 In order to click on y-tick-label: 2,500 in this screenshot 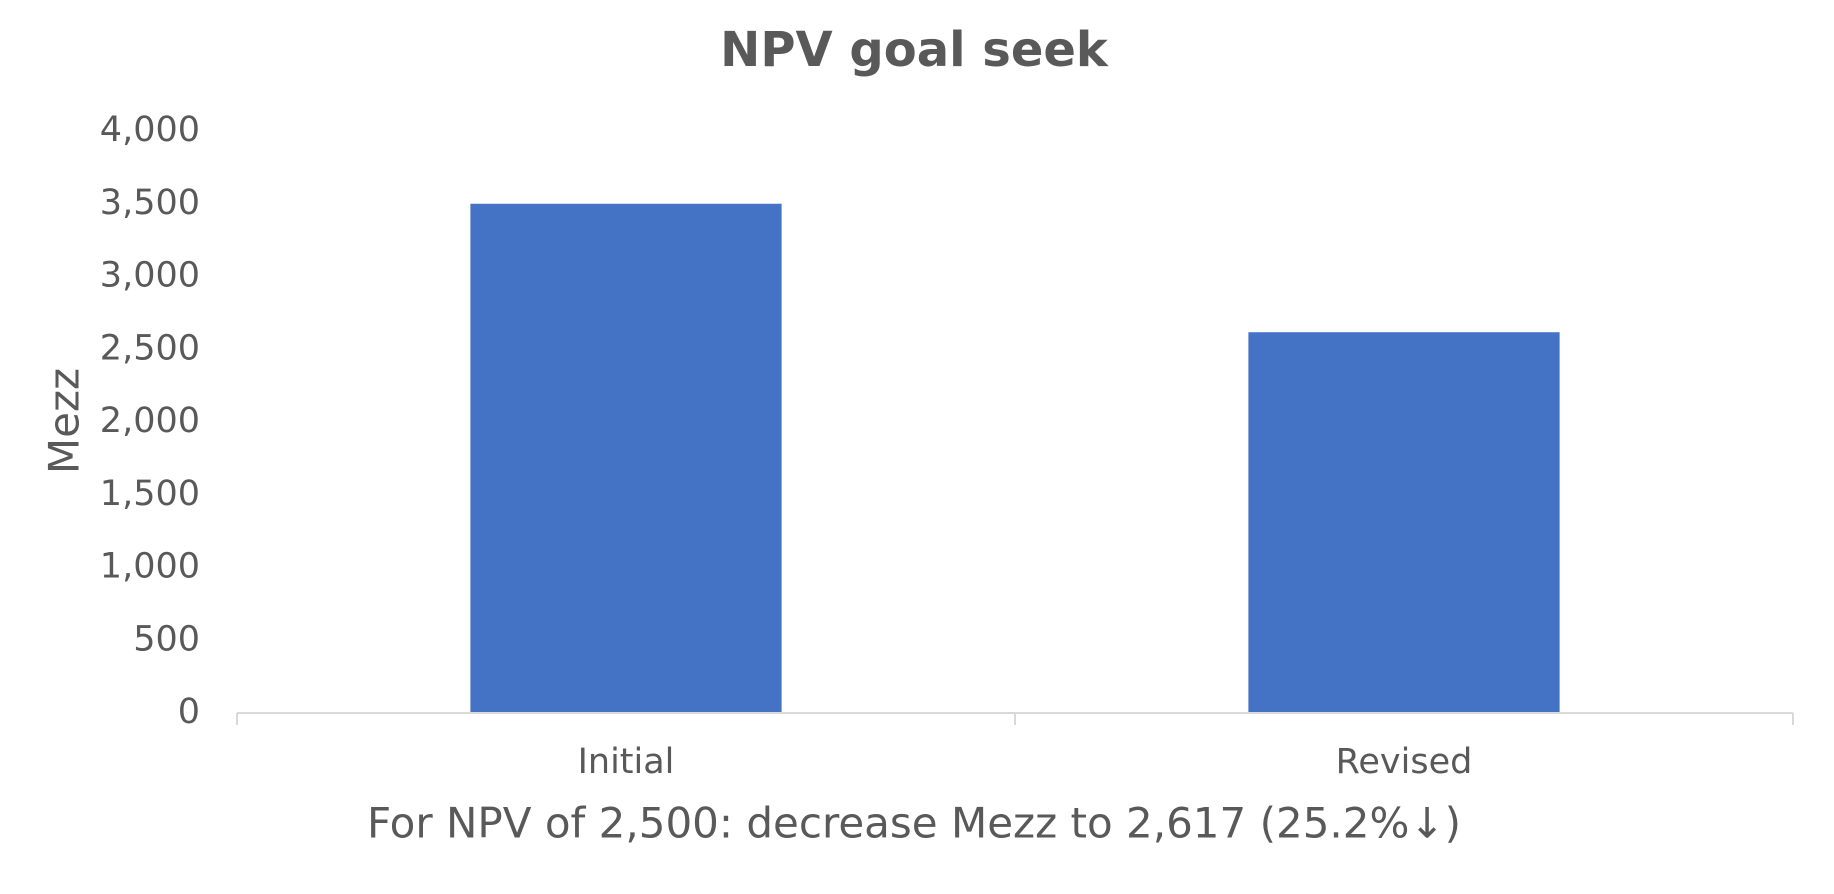, I will do `click(150, 348)`.